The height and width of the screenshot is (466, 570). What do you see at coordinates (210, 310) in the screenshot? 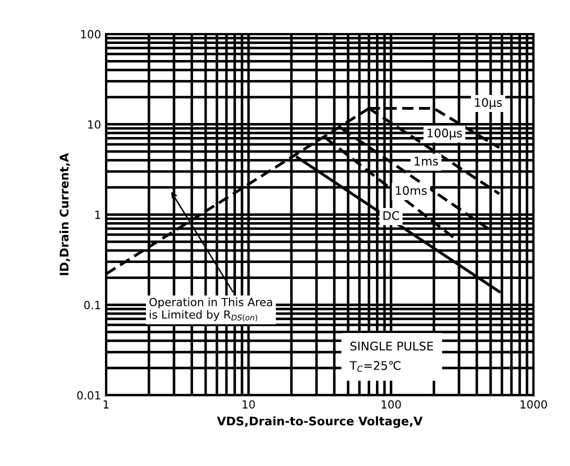
I see `annotation: Operation in This Area is Limited by R$_{DS(on)}$` at bounding box center [210, 310].